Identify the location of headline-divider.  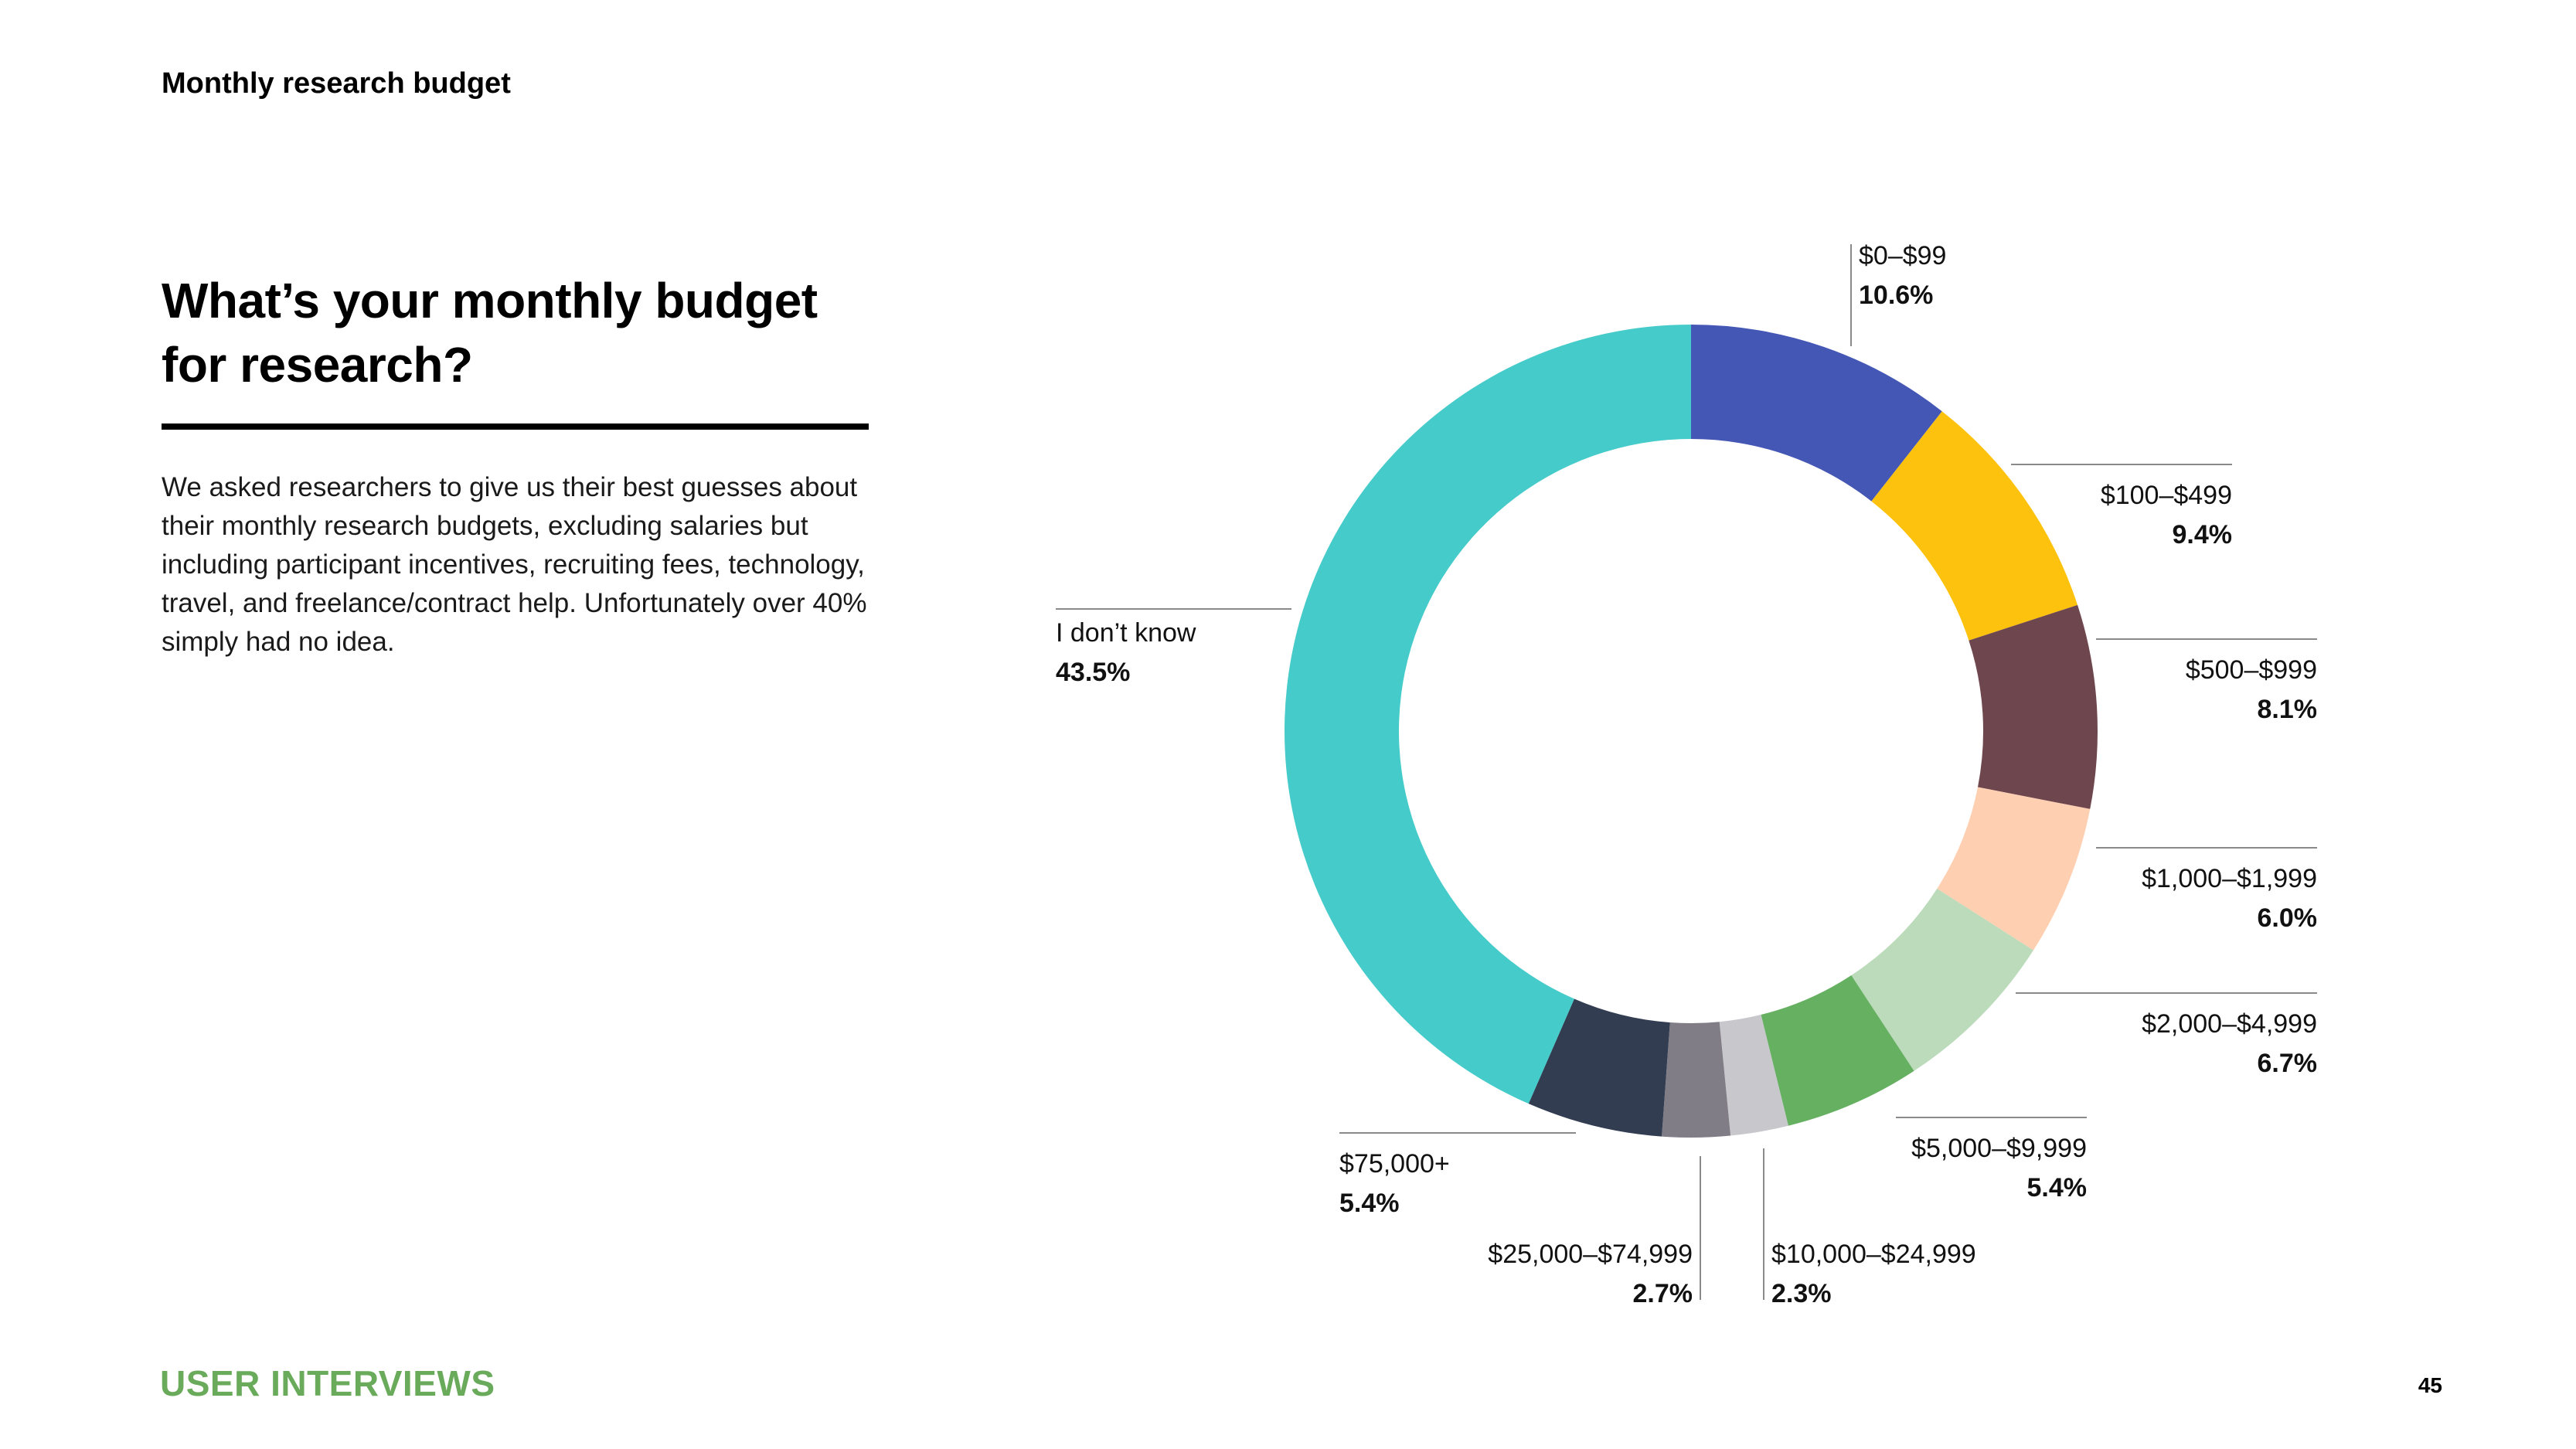
(515, 427).